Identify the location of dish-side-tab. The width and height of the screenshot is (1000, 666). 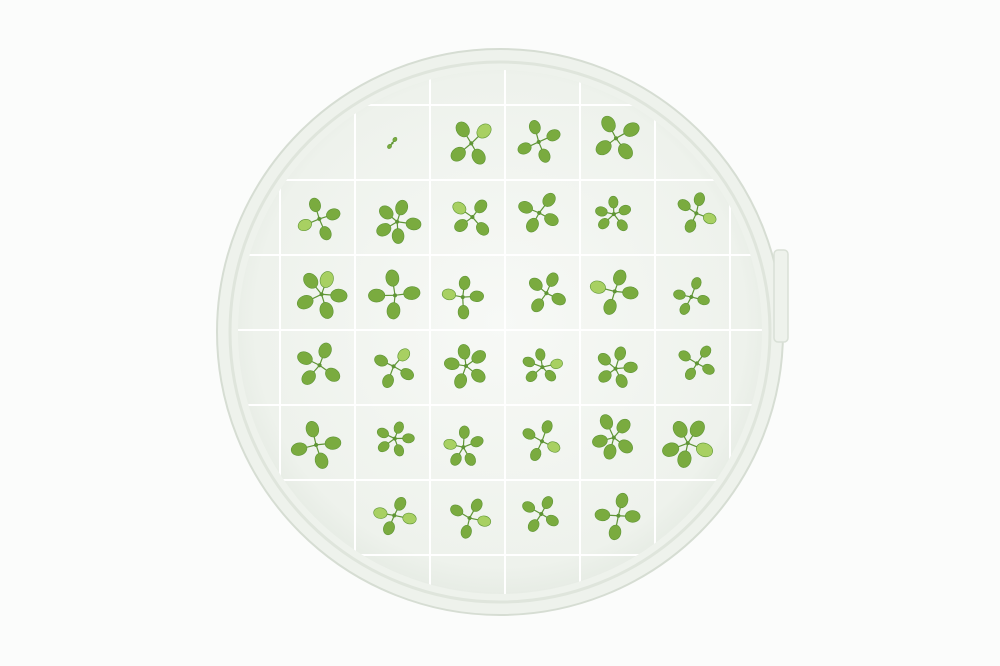
(781, 296).